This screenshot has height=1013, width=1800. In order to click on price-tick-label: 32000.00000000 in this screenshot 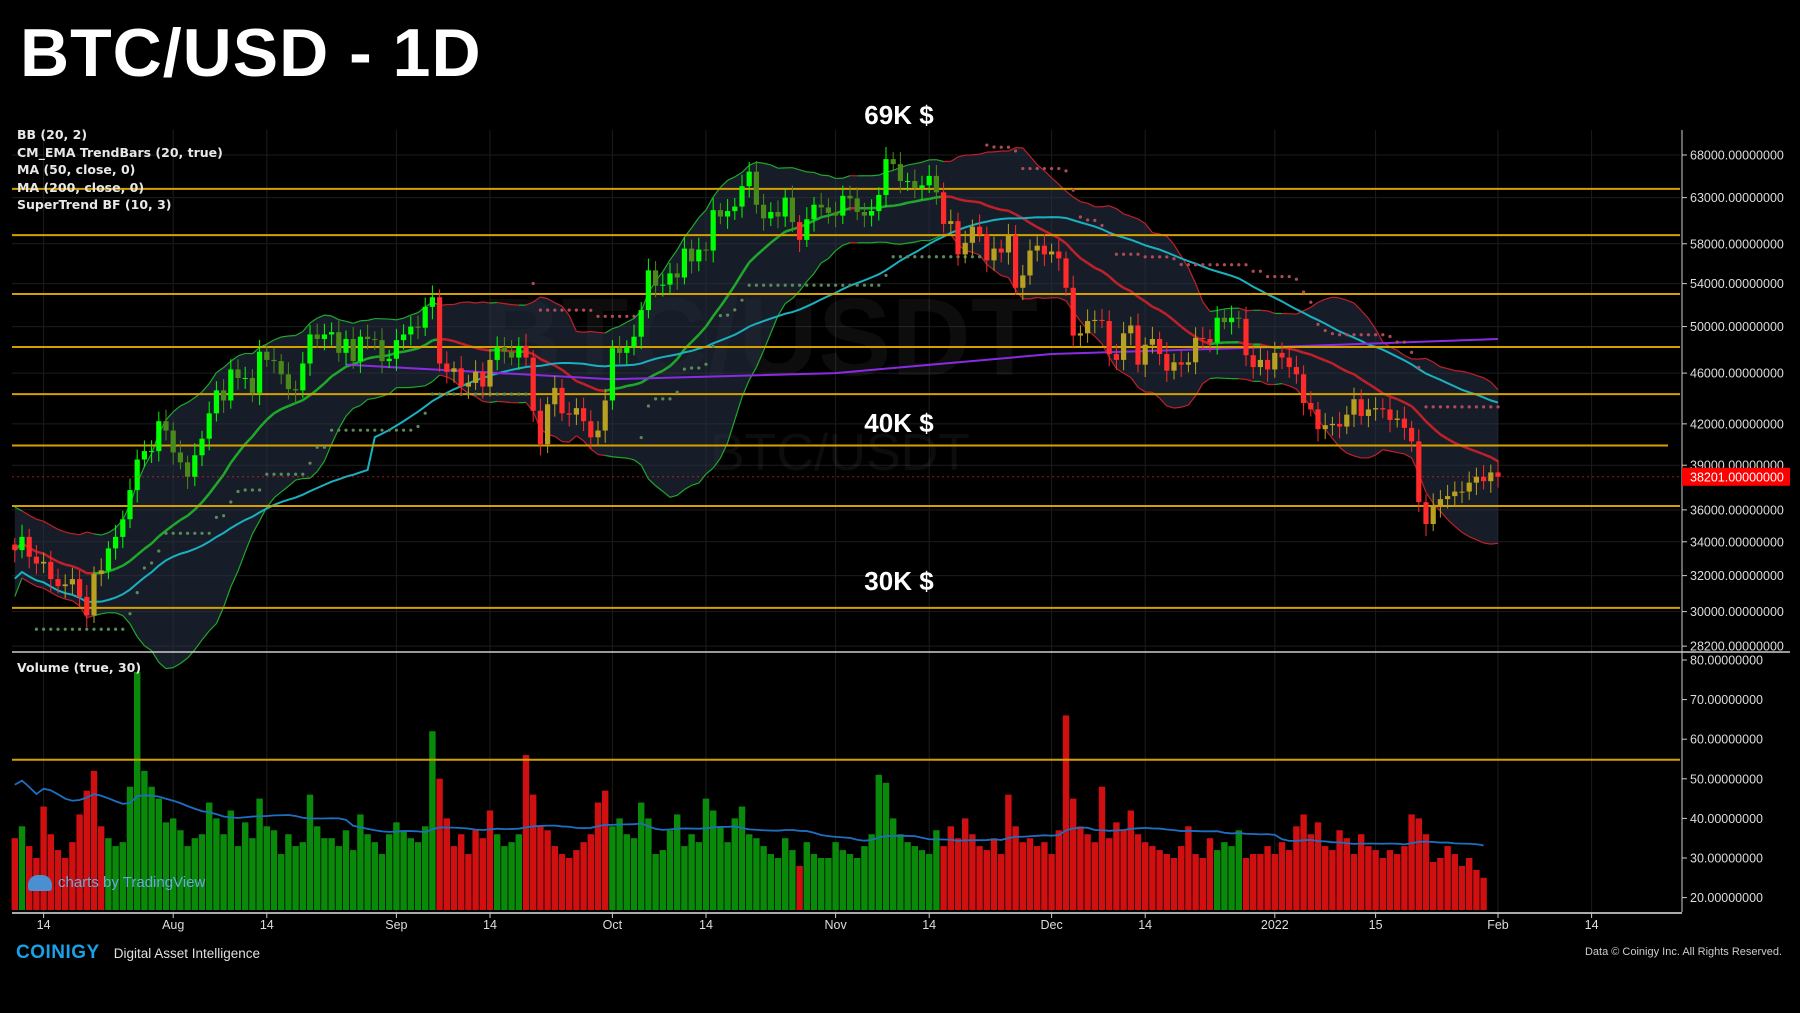, I will do `click(1737, 576)`.